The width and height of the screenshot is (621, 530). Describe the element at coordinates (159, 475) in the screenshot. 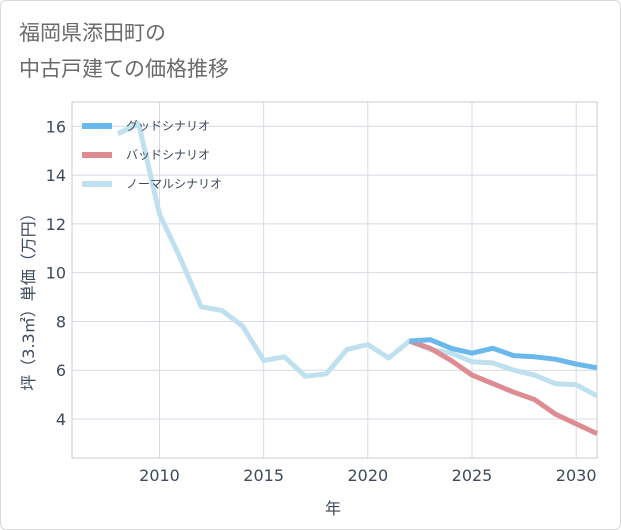

I see `x-tick-label: 2010` at that location.